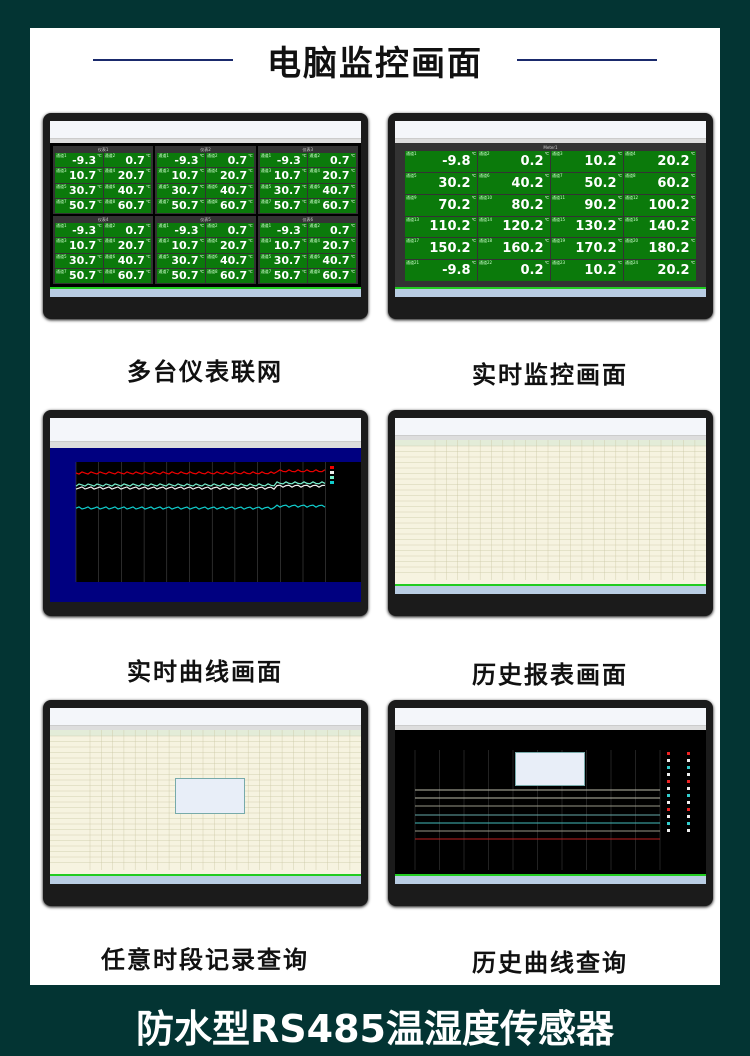 The image size is (750, 1056). Describe the element at coordinates (308, 149) in the screenshot. I see `meter-title: 仪表3` at that location.